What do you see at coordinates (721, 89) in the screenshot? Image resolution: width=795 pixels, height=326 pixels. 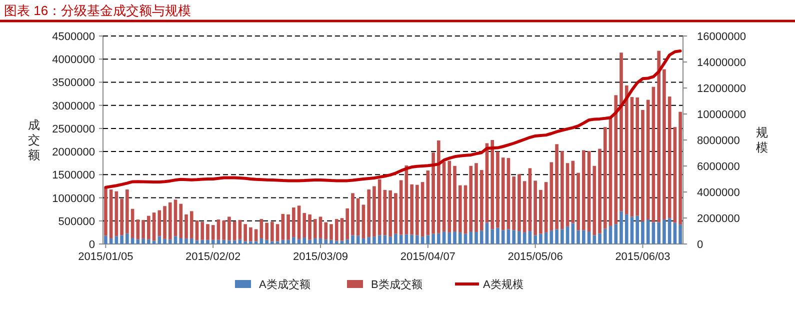 I see `y2-tick-label: 12000000` at bounding box center [721, 89].